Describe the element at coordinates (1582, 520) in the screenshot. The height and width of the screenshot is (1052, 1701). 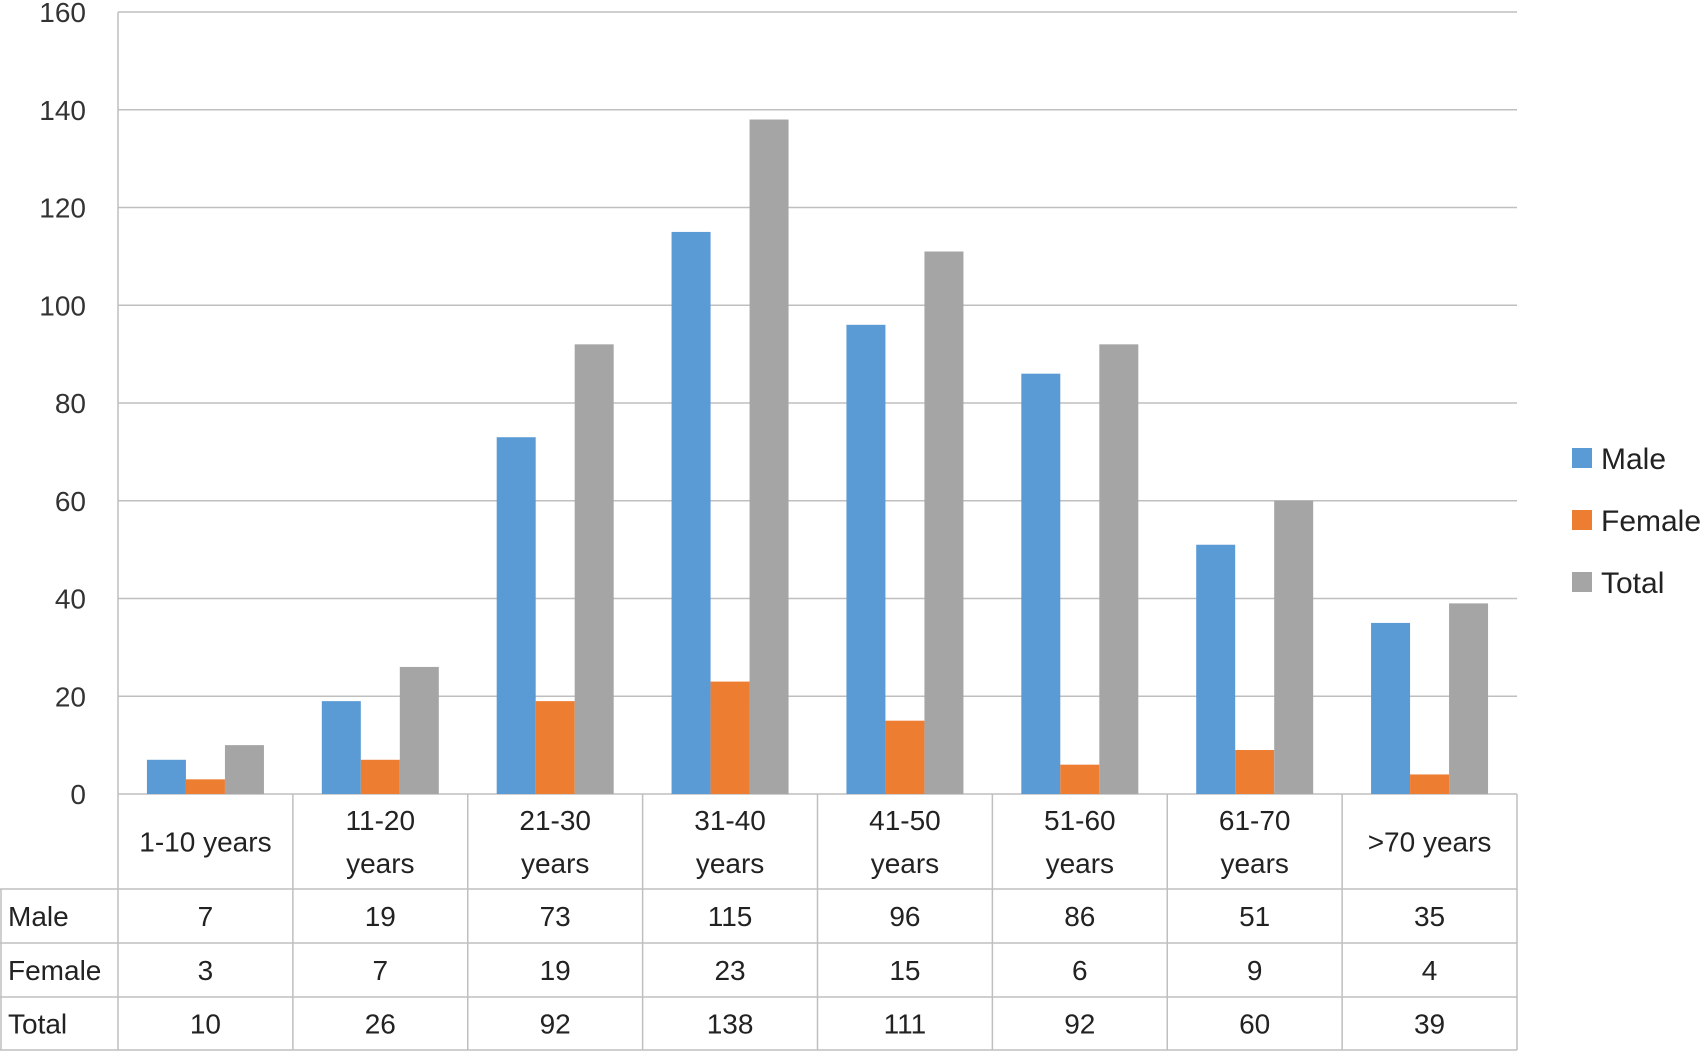
I see `legend-swatch-female` at that location.